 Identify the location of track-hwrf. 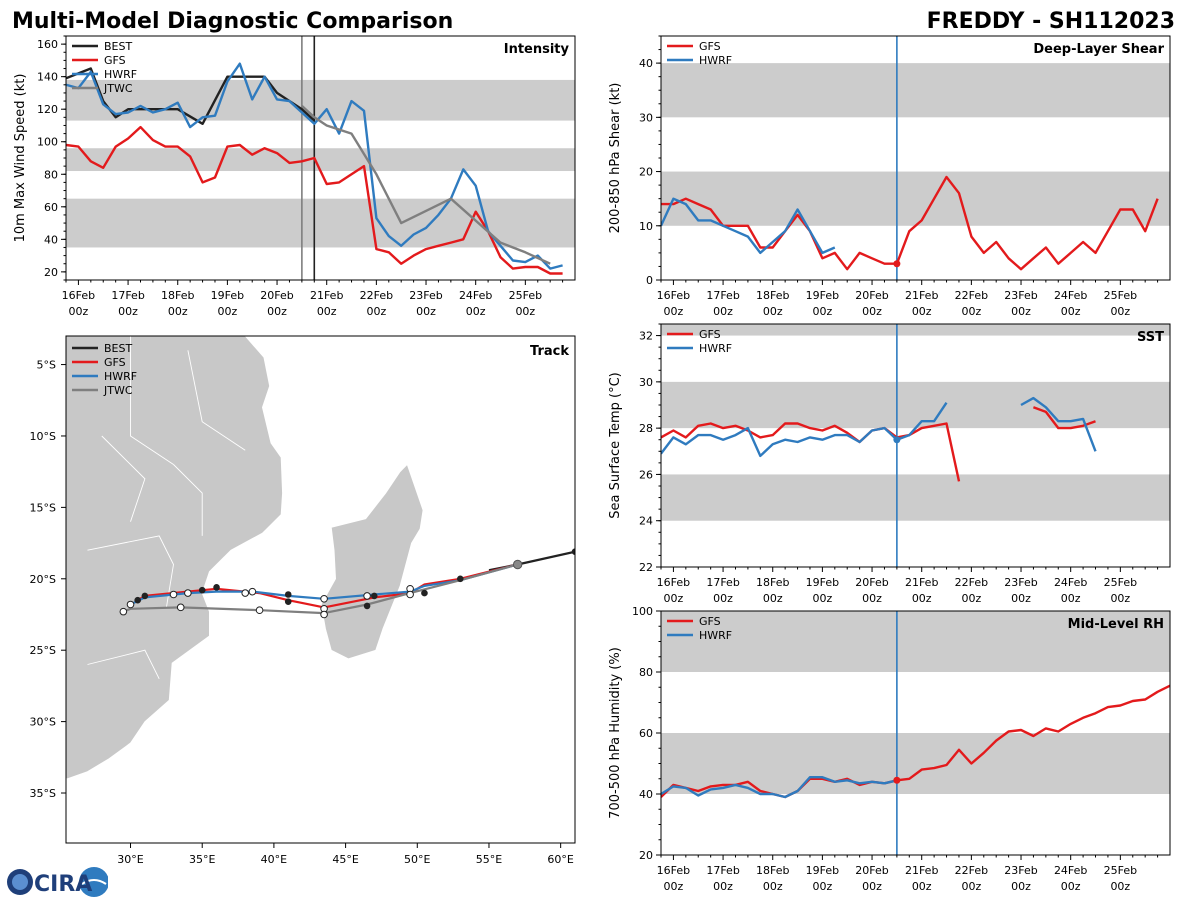
(324, 584).